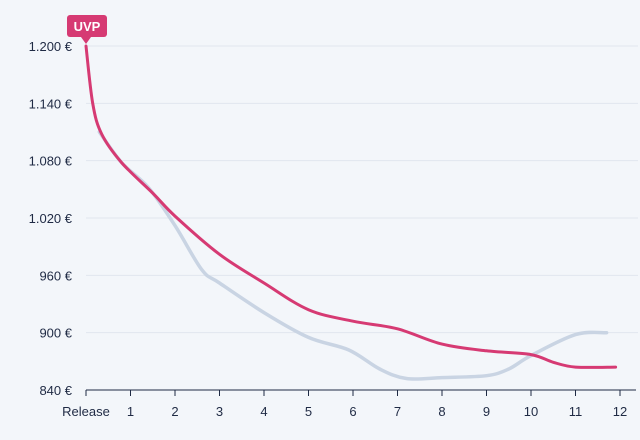 The width and height of the screenshot is (640, 440). I want to click on x-tick-label: 8, so click(441, 411).